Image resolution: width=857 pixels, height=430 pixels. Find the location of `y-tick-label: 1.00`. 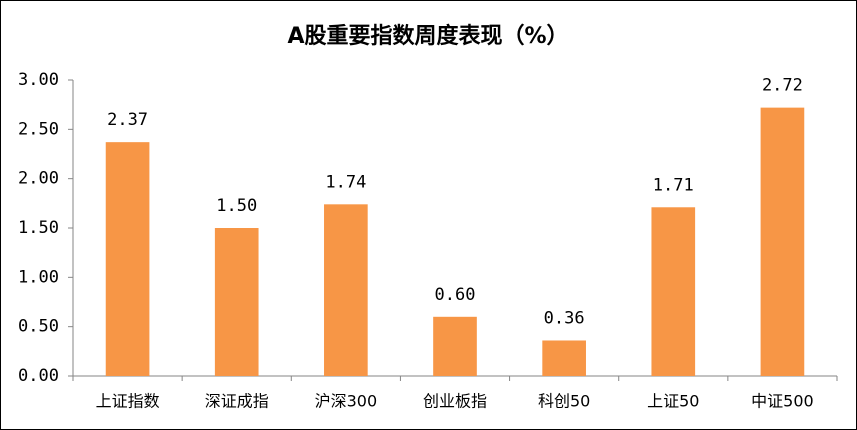

y-tick-label: 1.00 is located at coordinates (38, 277).